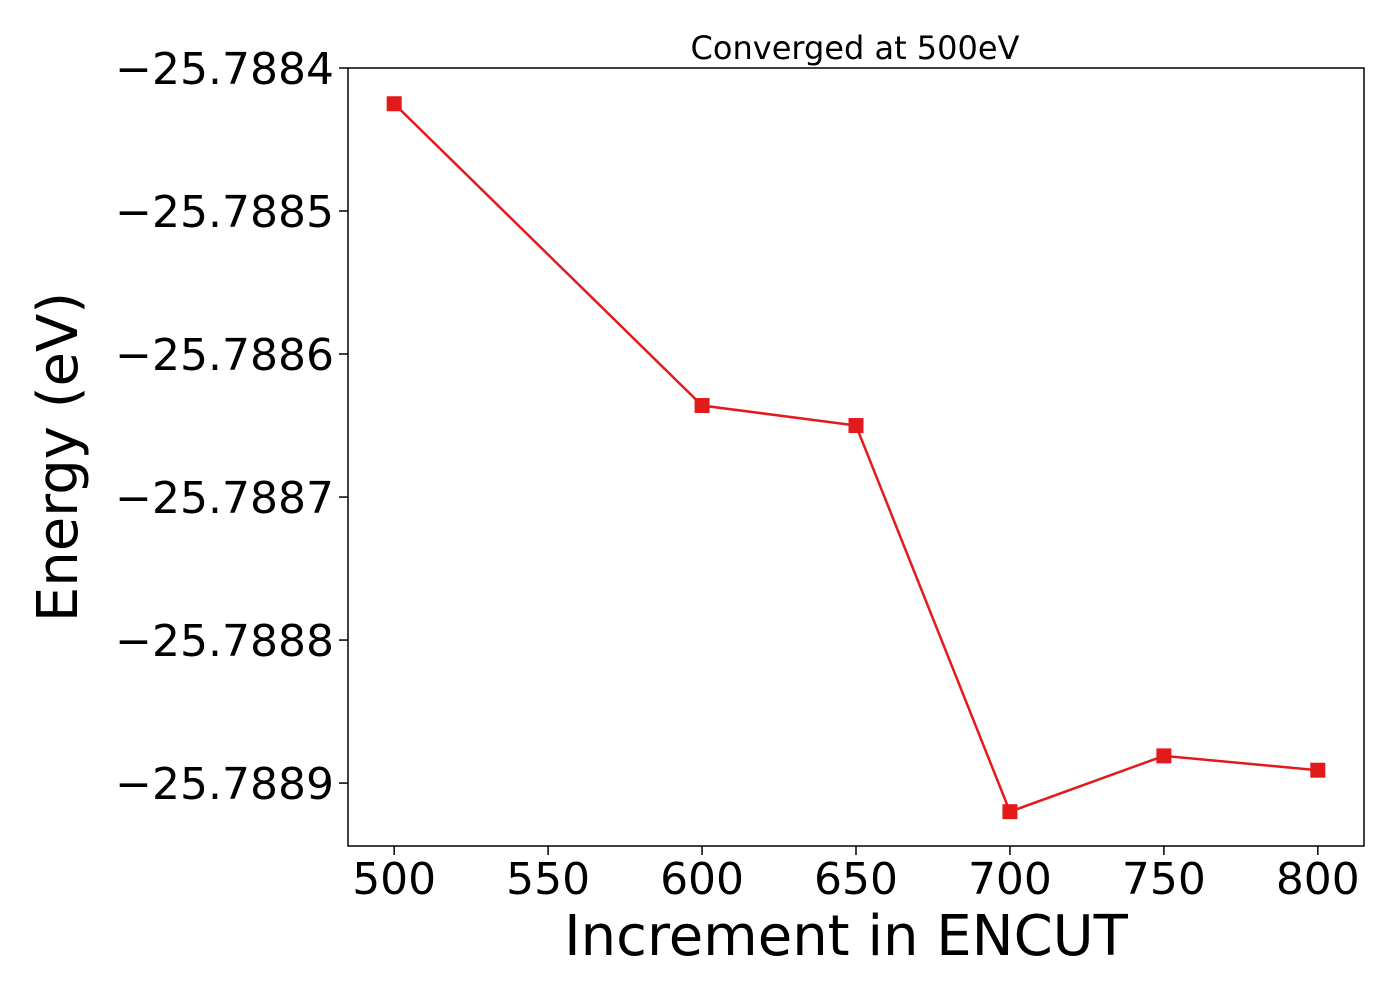 The width and height of the screenshot is (1400, 1004). What do you see at coordinates (846, 936) in the screenshot?
I see `x-axis-title: Increment in ENCUT` at bounding box center [846, 936].